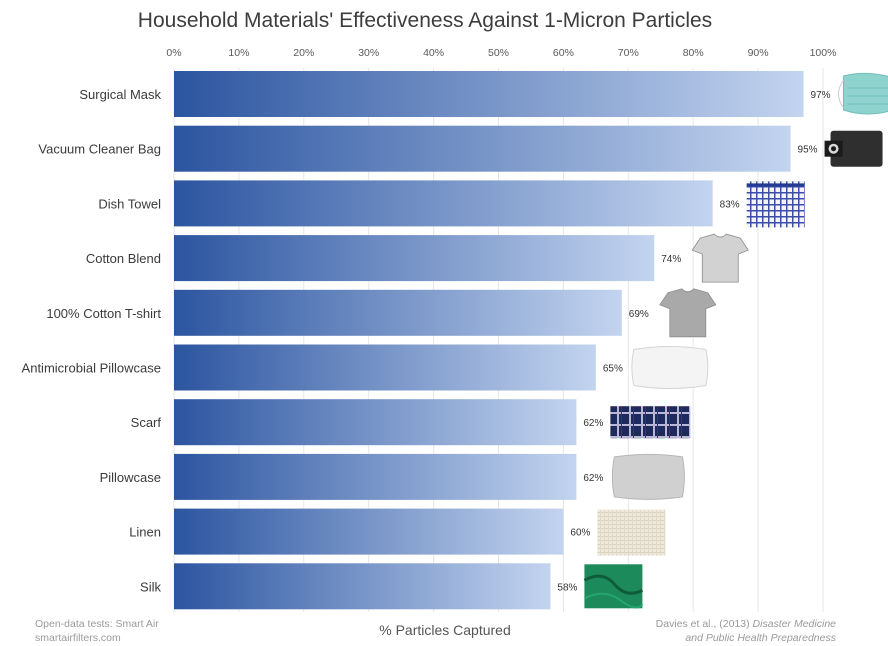 This screenshot has width=888, height=646. What do you see at coordinates (303, 53) in the screenshot?
I see `x-tick-label: 20%` at bounding box center [303, 53].